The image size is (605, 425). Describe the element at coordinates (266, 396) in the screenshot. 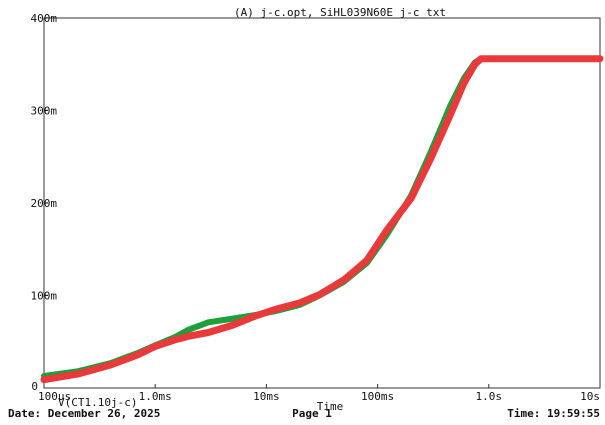

I see `x-tick-label: 10ms` at that location.